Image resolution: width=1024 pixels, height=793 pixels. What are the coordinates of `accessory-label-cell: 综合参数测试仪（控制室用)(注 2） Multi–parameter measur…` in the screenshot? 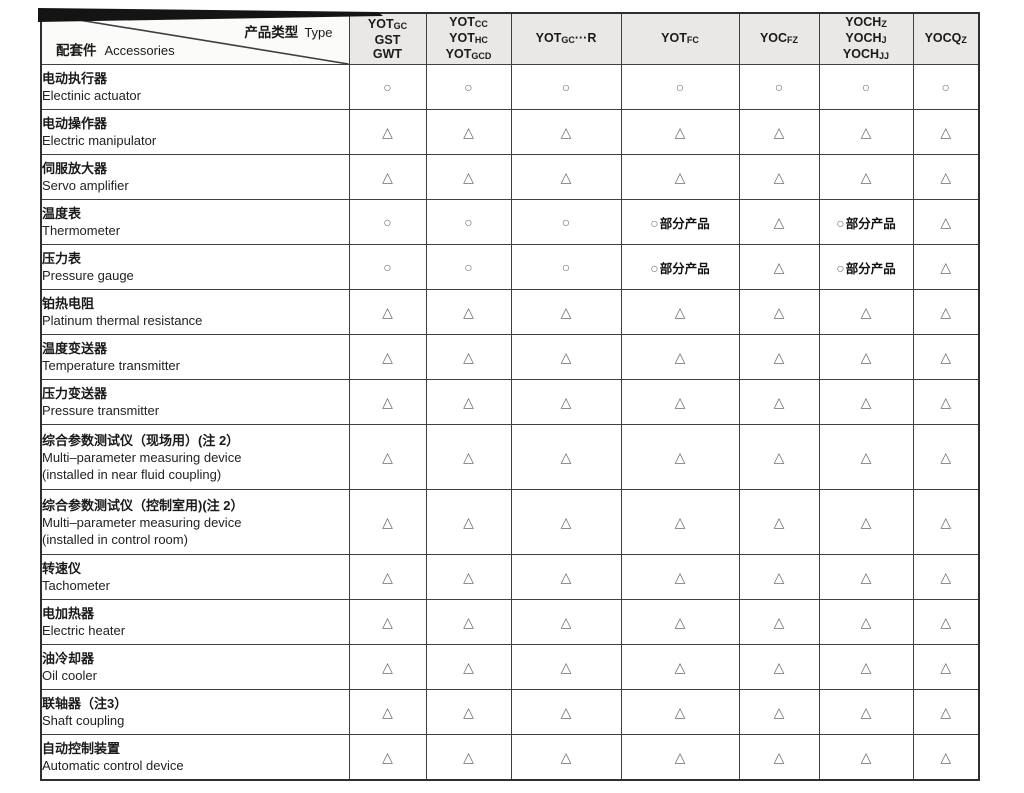 It's located at (195, 522).